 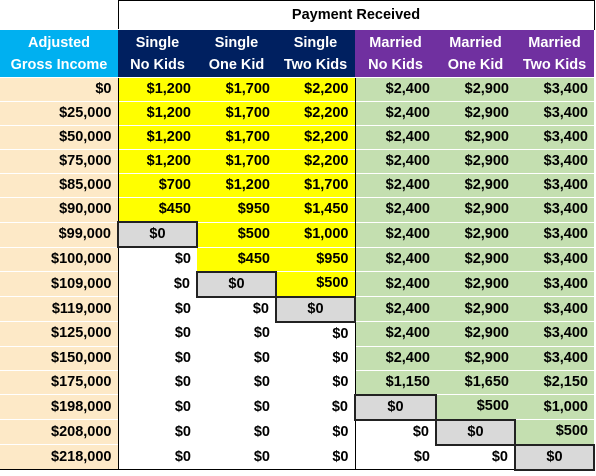 What do you see at coordinates (59, 457) in the screenshot?
I see `agi-cell: $218,000` at bounding box center [59, 457].